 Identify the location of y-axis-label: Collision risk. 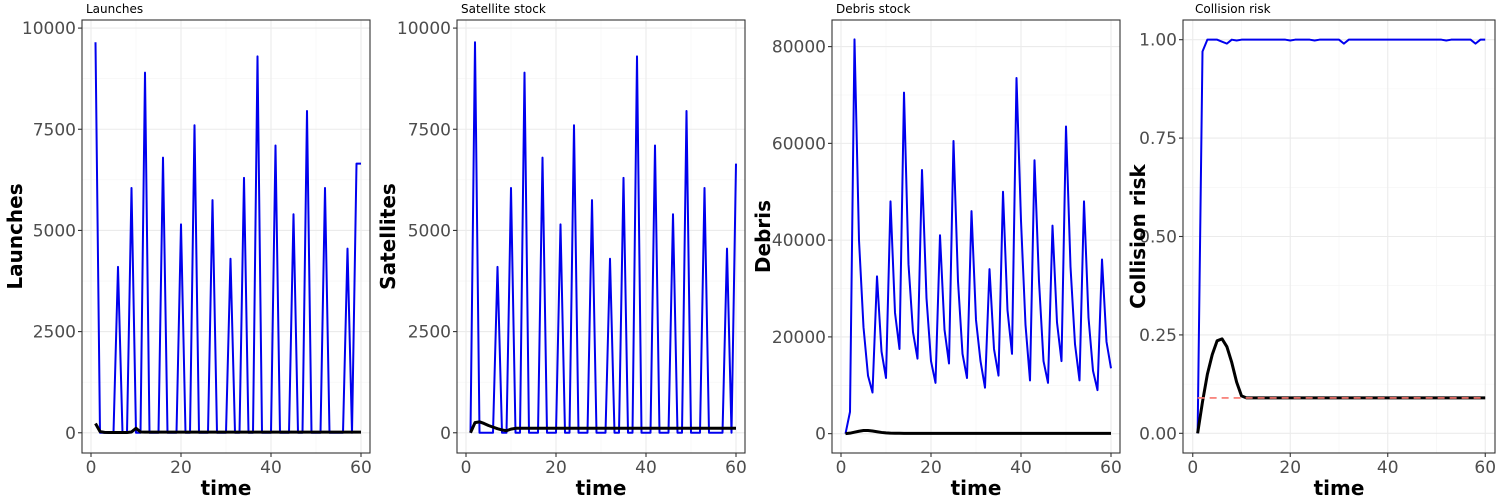
(1138, 235).